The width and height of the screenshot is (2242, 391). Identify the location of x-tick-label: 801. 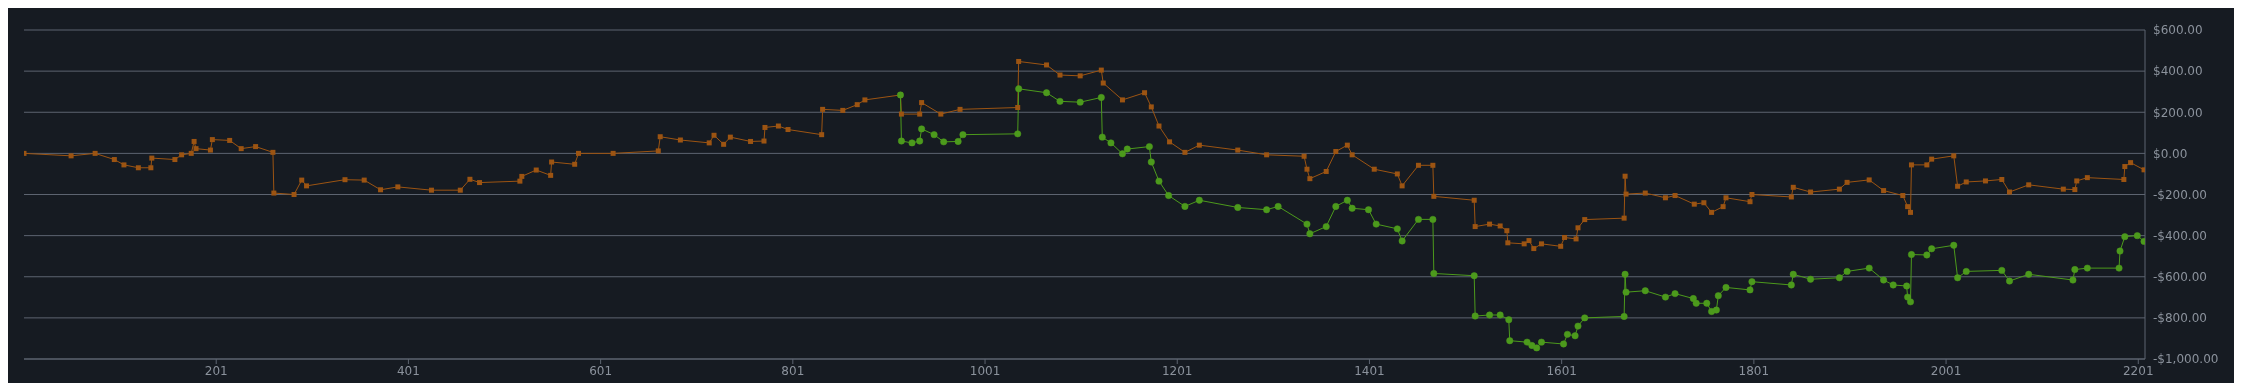
(793, 370).